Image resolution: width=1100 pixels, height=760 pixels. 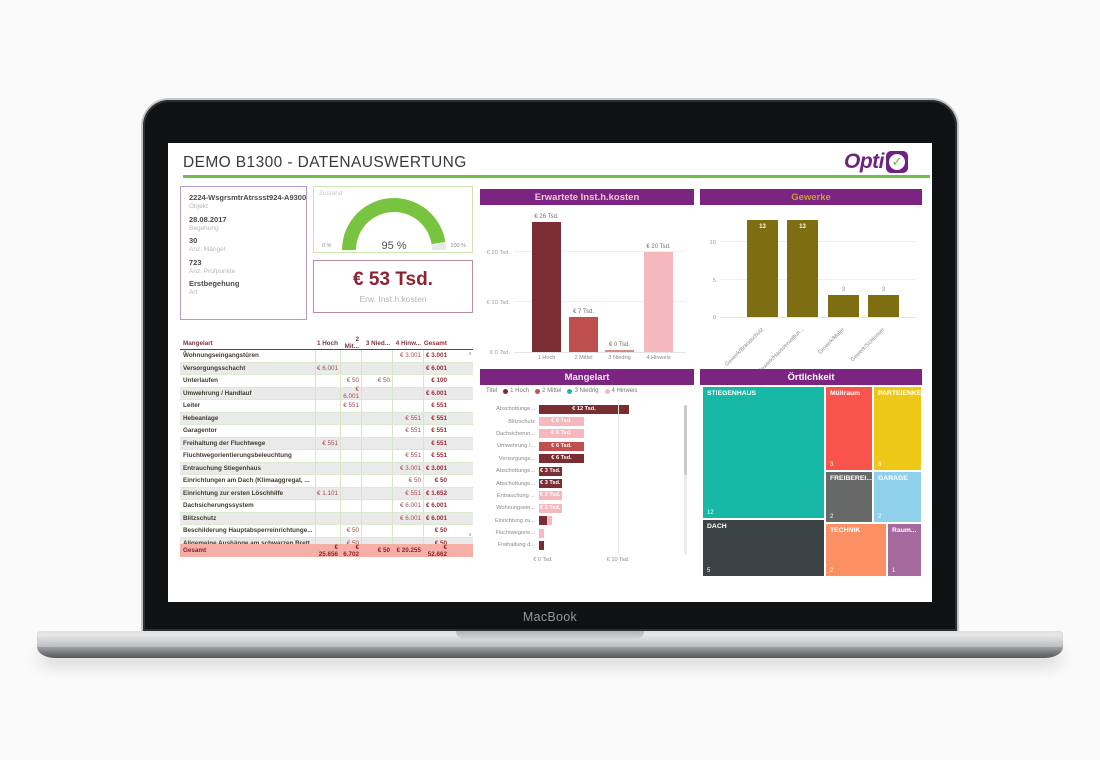 I want to click on table-row: Hebeanlage € 551 € 551, so click(x=326, y=418).